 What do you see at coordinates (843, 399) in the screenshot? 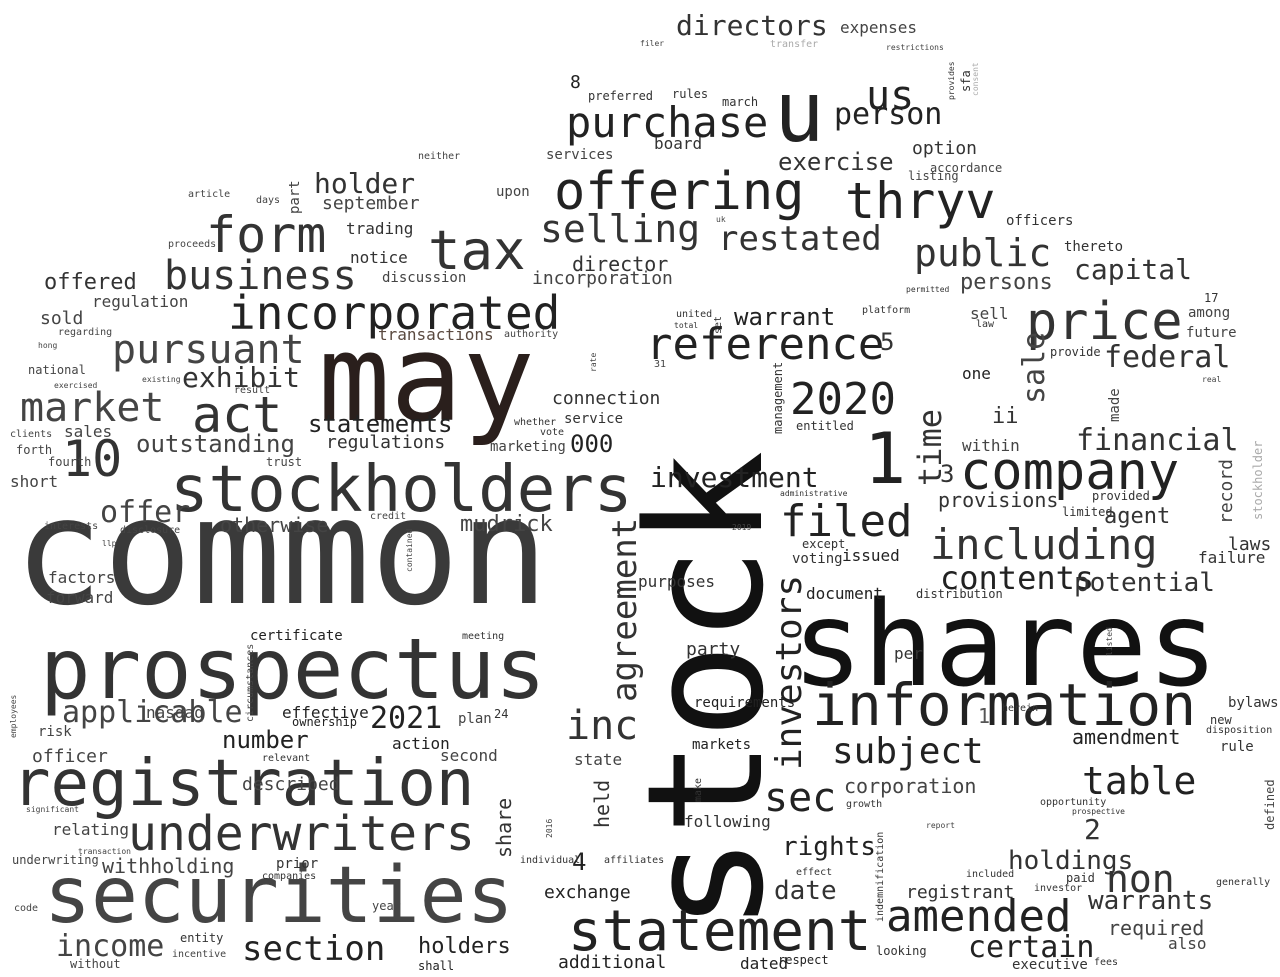
I see `word-2020: 2020` at bounding box center [843, 399].